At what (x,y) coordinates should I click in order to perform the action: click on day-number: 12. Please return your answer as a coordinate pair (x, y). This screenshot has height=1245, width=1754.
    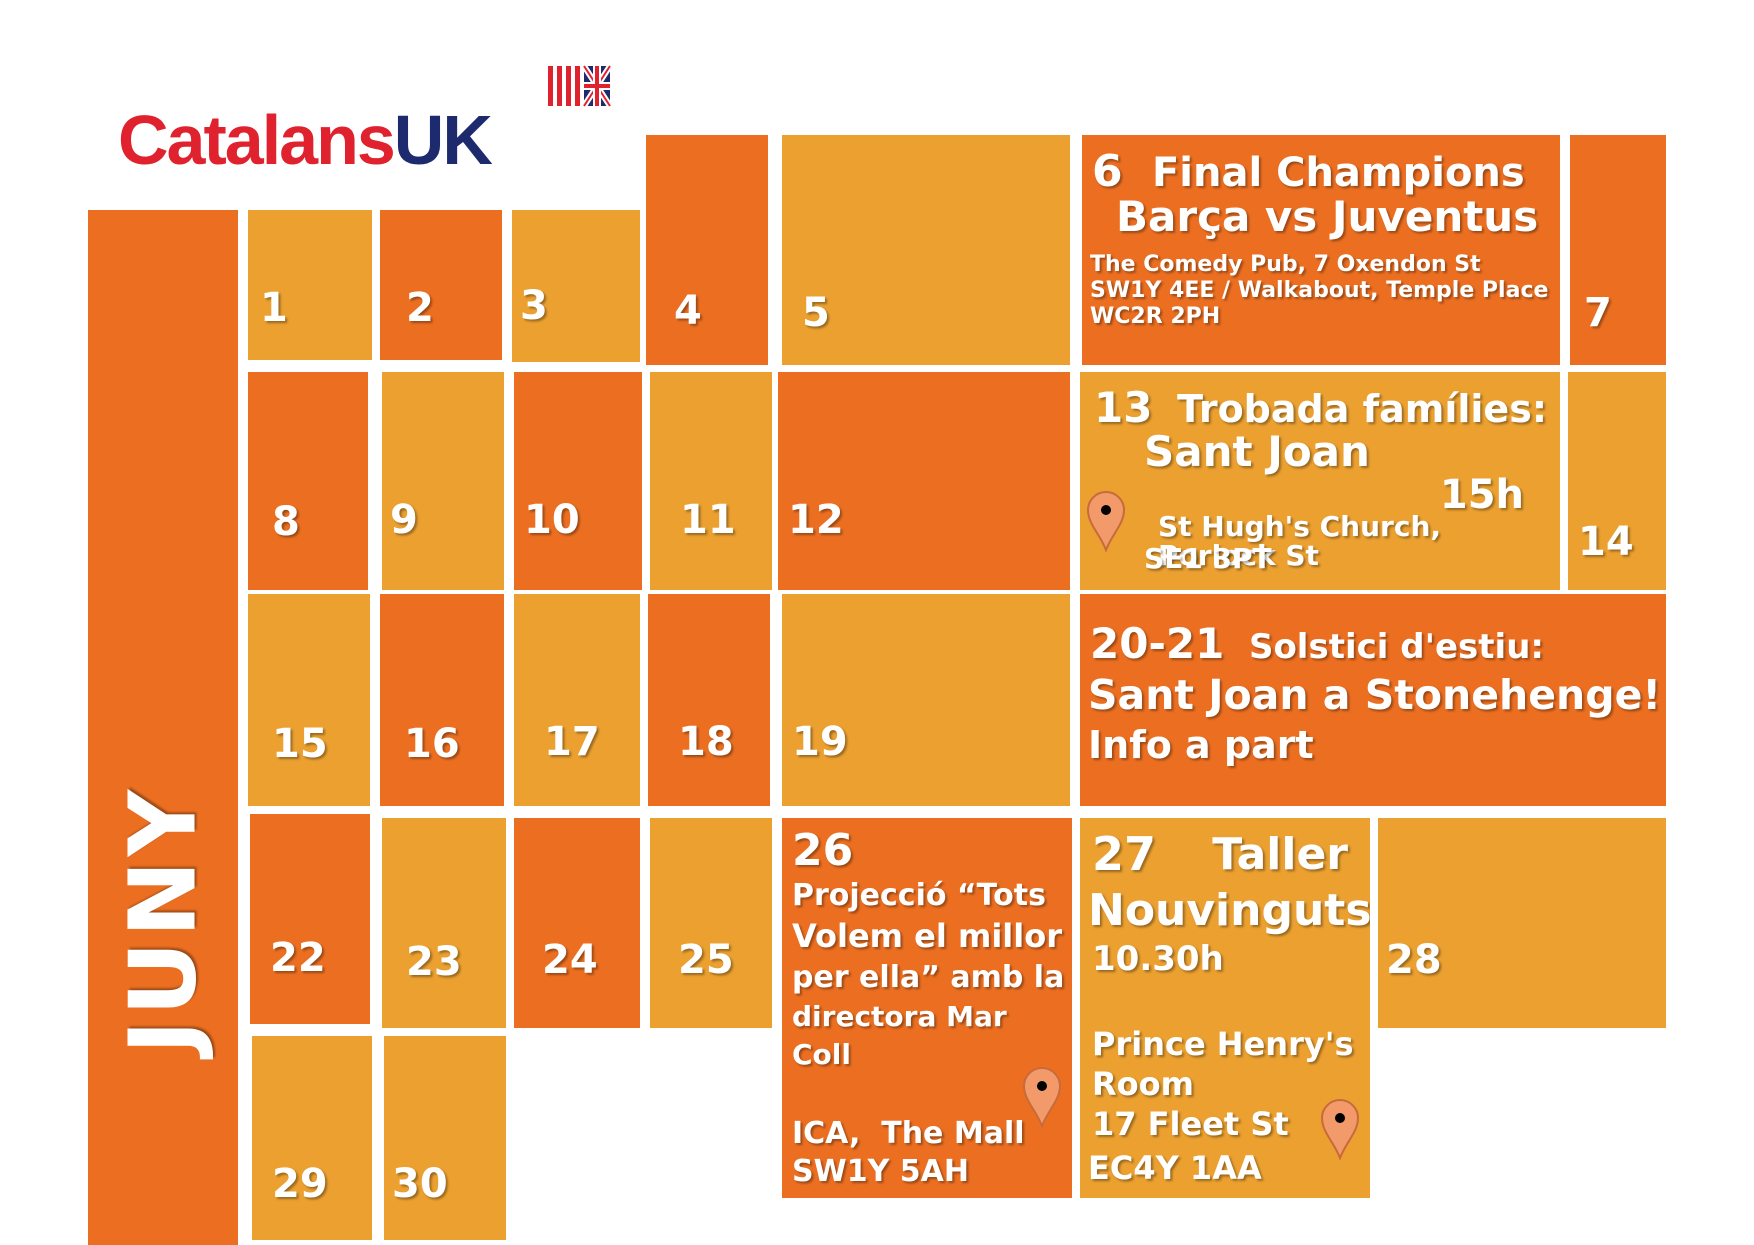
    Looking at the image, I should click on (816, 520).